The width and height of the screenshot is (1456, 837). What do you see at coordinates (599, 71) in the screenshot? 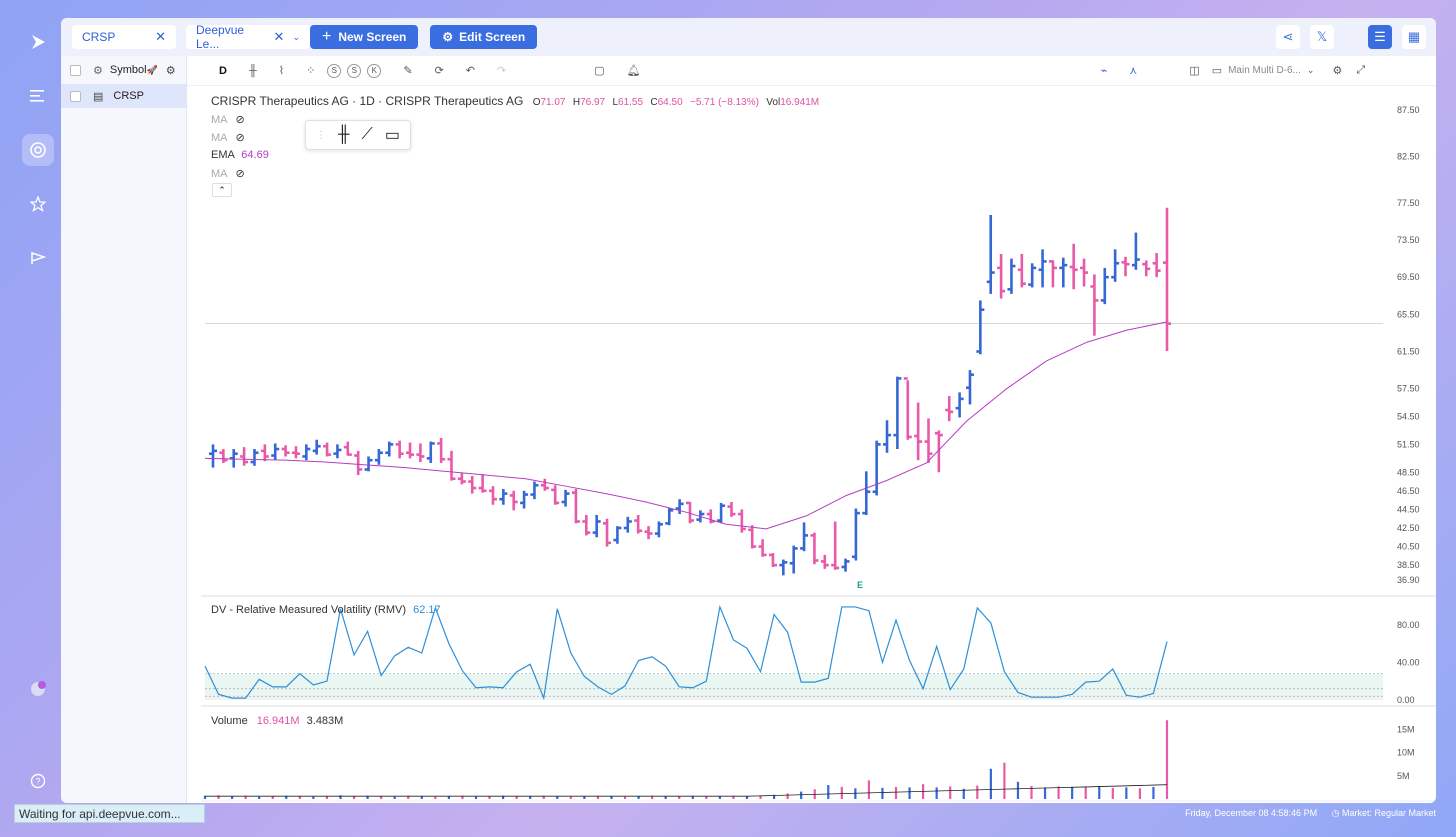
I see `calendar-icon: ▢` at bounding box center [599, 71].